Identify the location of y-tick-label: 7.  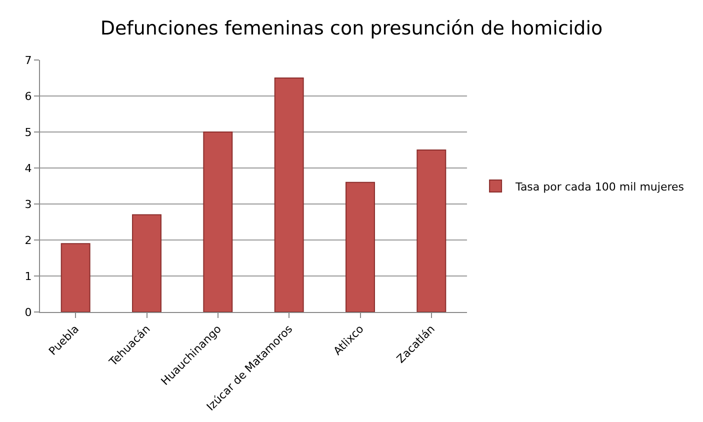
(28, 60).